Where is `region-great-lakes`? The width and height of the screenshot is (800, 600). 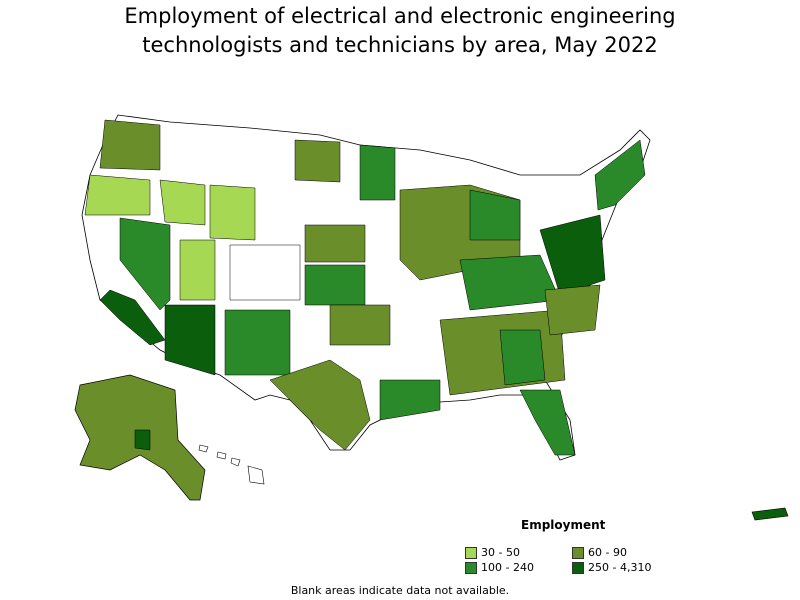
region-great-lakes is located at coordinates (495, 215).